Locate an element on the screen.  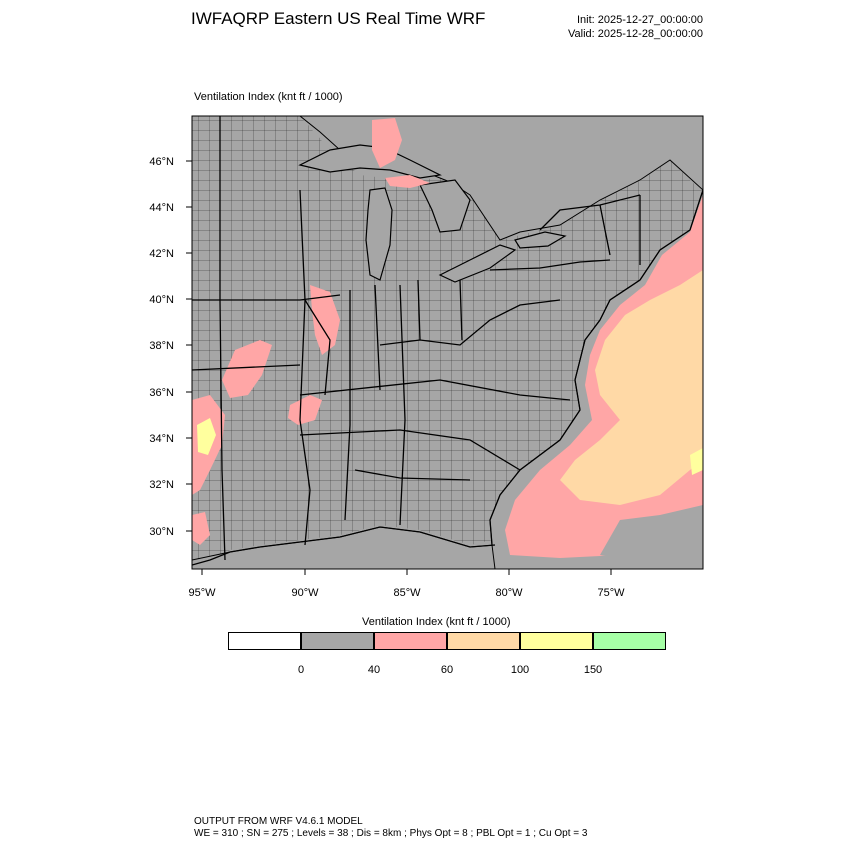
vi-yellow-texas is located at coordinates (206, 436).